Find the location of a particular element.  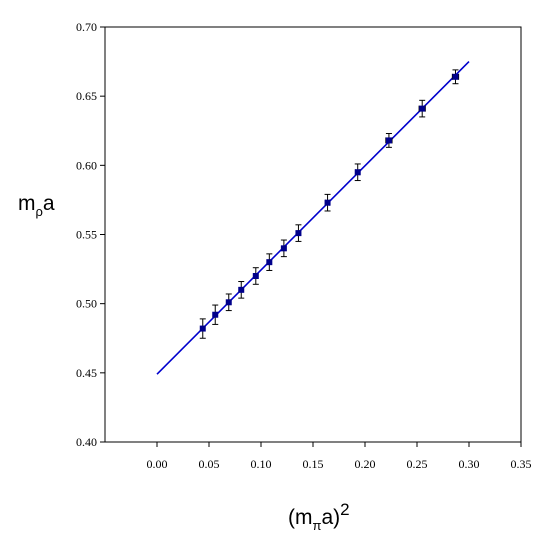

x-tick-label: 0.05 is located at coordinates (209, 464).